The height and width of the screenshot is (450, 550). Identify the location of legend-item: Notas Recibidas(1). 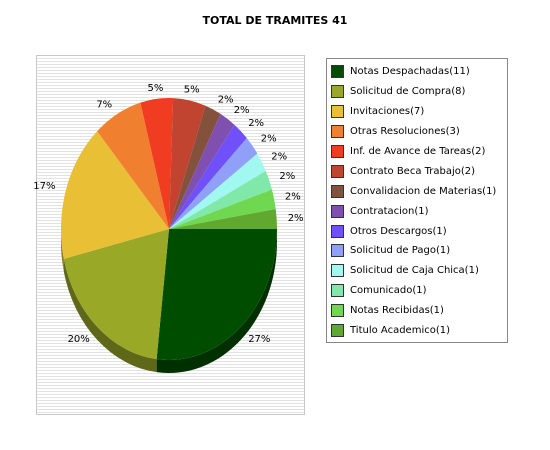
(417, 311).